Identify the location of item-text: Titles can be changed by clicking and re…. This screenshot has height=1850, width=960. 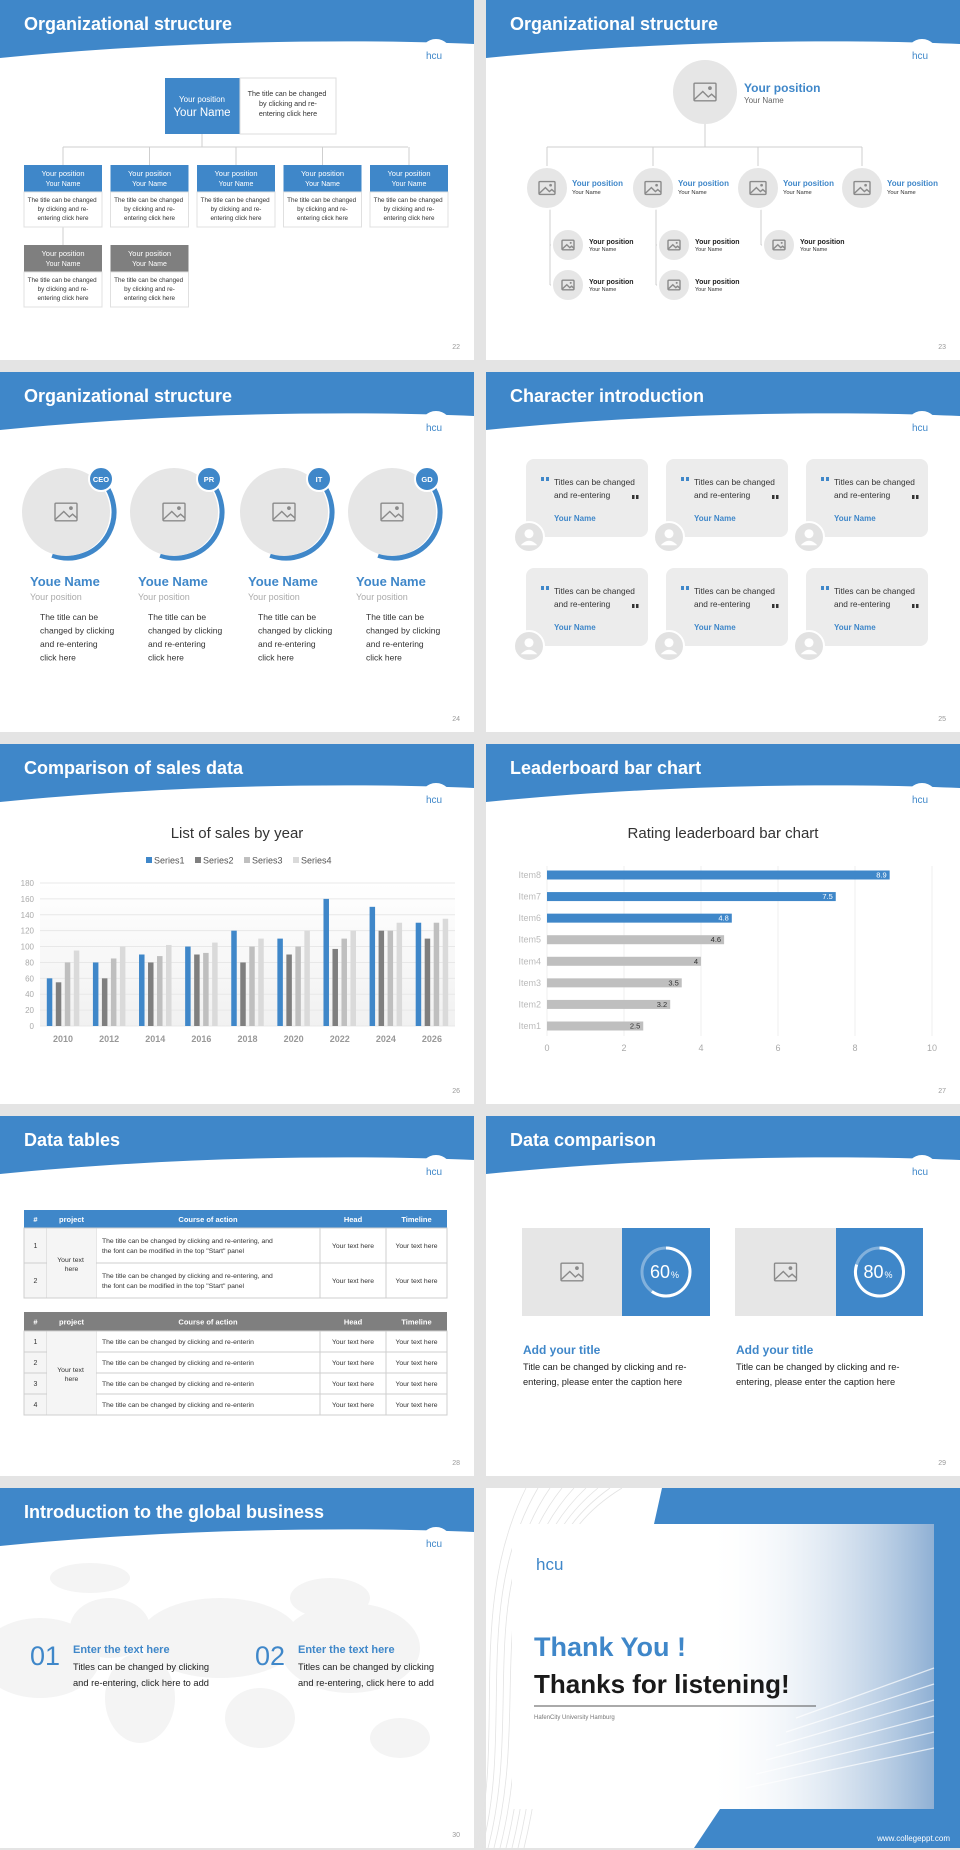
(367, 1675).